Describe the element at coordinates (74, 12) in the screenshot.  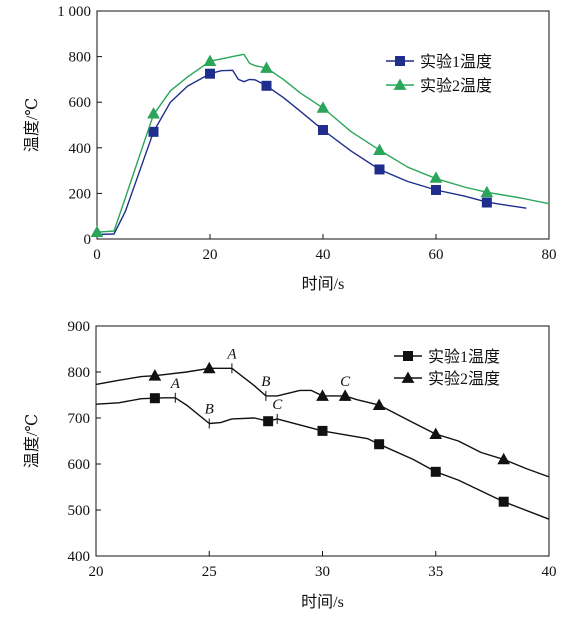
I see `y-tick-label: 1 000` at that location.